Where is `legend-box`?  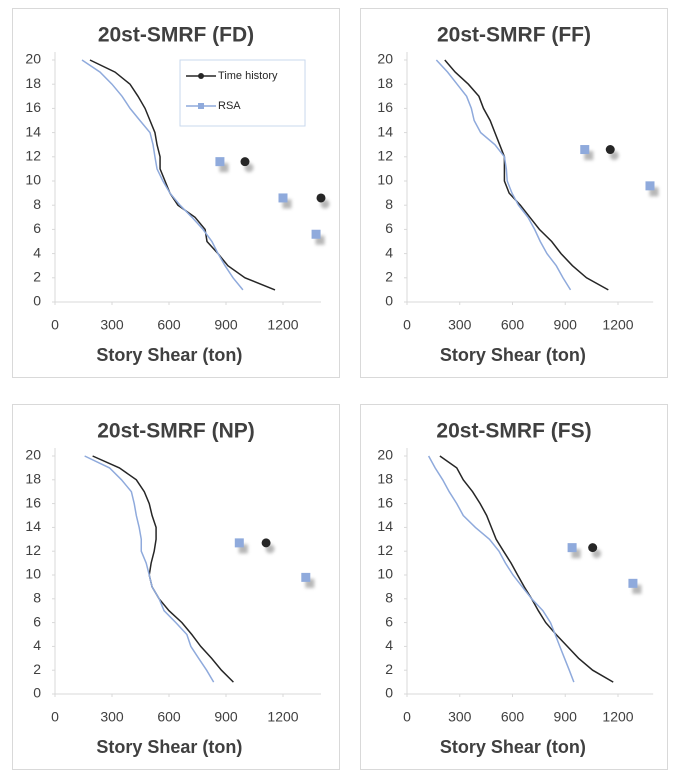
legend-box is located at coordinates (242, 93).